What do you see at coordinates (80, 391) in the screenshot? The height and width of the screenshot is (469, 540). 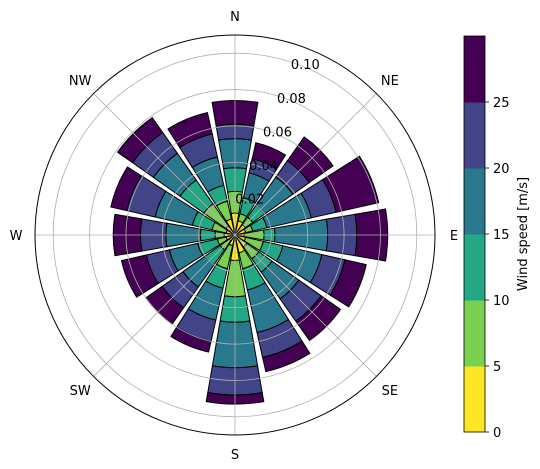 I see `direction-label-SW: SW` at bounding box center [80, 391].